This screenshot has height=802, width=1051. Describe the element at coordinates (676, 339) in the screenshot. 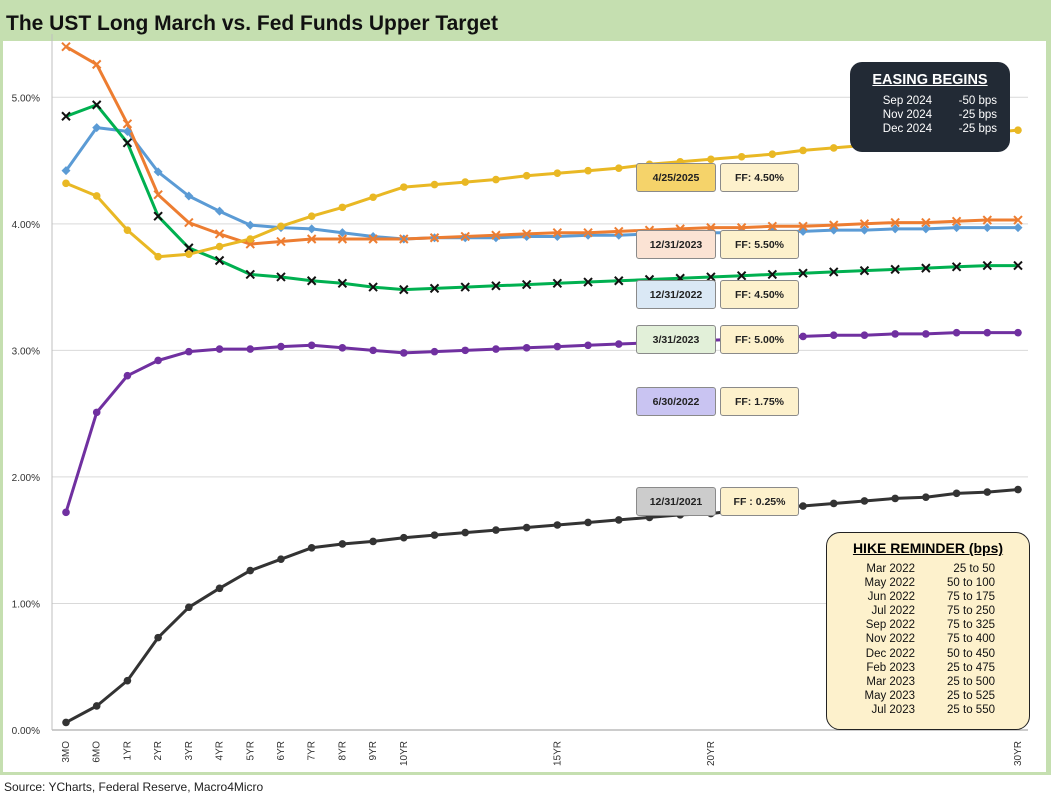

I see `series-date-label: 3/31/2023` at that location.